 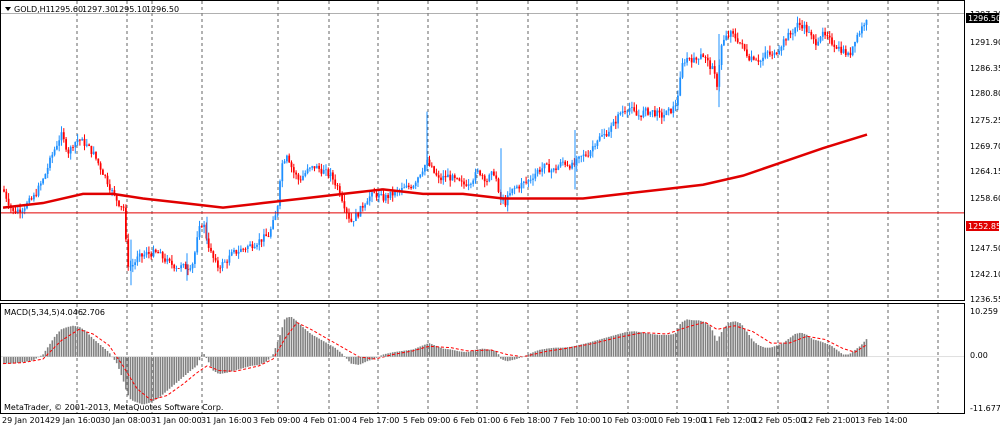 I want to click on symbol-label: GOLD,H1, so click(x=32, y=9).